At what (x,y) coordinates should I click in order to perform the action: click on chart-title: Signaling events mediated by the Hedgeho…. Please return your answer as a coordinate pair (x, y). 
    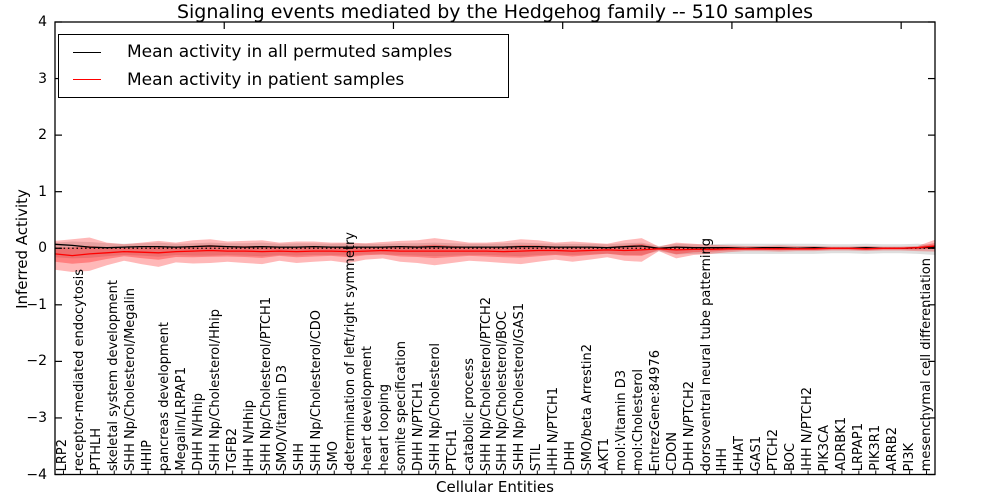
    Looking at the image, I should click on (495, 12).